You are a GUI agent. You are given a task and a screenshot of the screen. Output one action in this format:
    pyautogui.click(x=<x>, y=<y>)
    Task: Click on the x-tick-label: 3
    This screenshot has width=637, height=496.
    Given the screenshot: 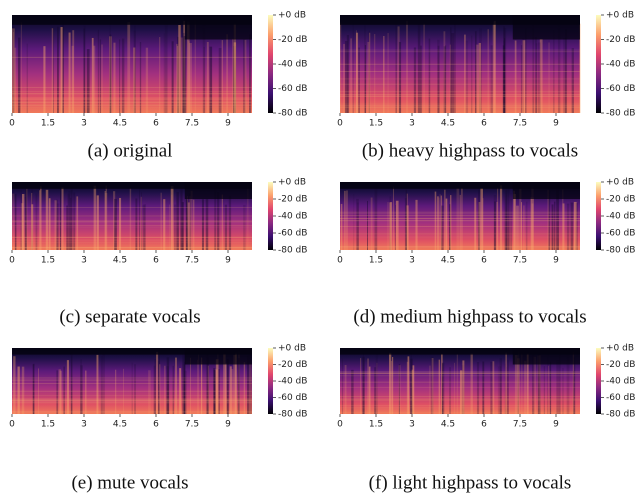 What is the action you would take?
    pyautogui.click(x=84, y=425)
    